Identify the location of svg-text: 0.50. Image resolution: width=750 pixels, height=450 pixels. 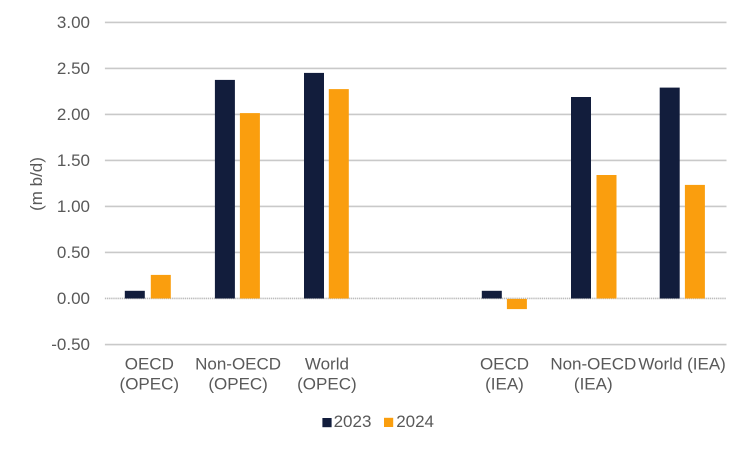
(73, 252).